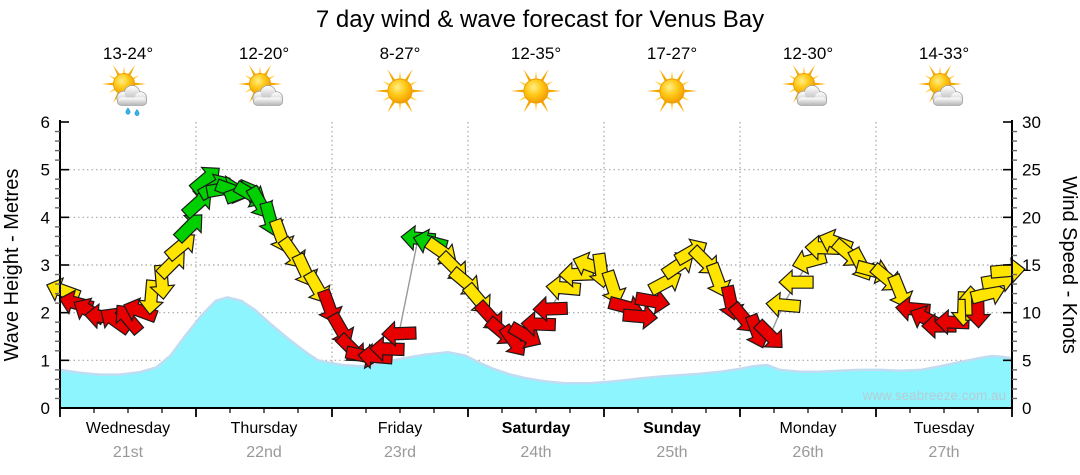  I want to click on sun-cloud-rain-icon, so click(128, 90).